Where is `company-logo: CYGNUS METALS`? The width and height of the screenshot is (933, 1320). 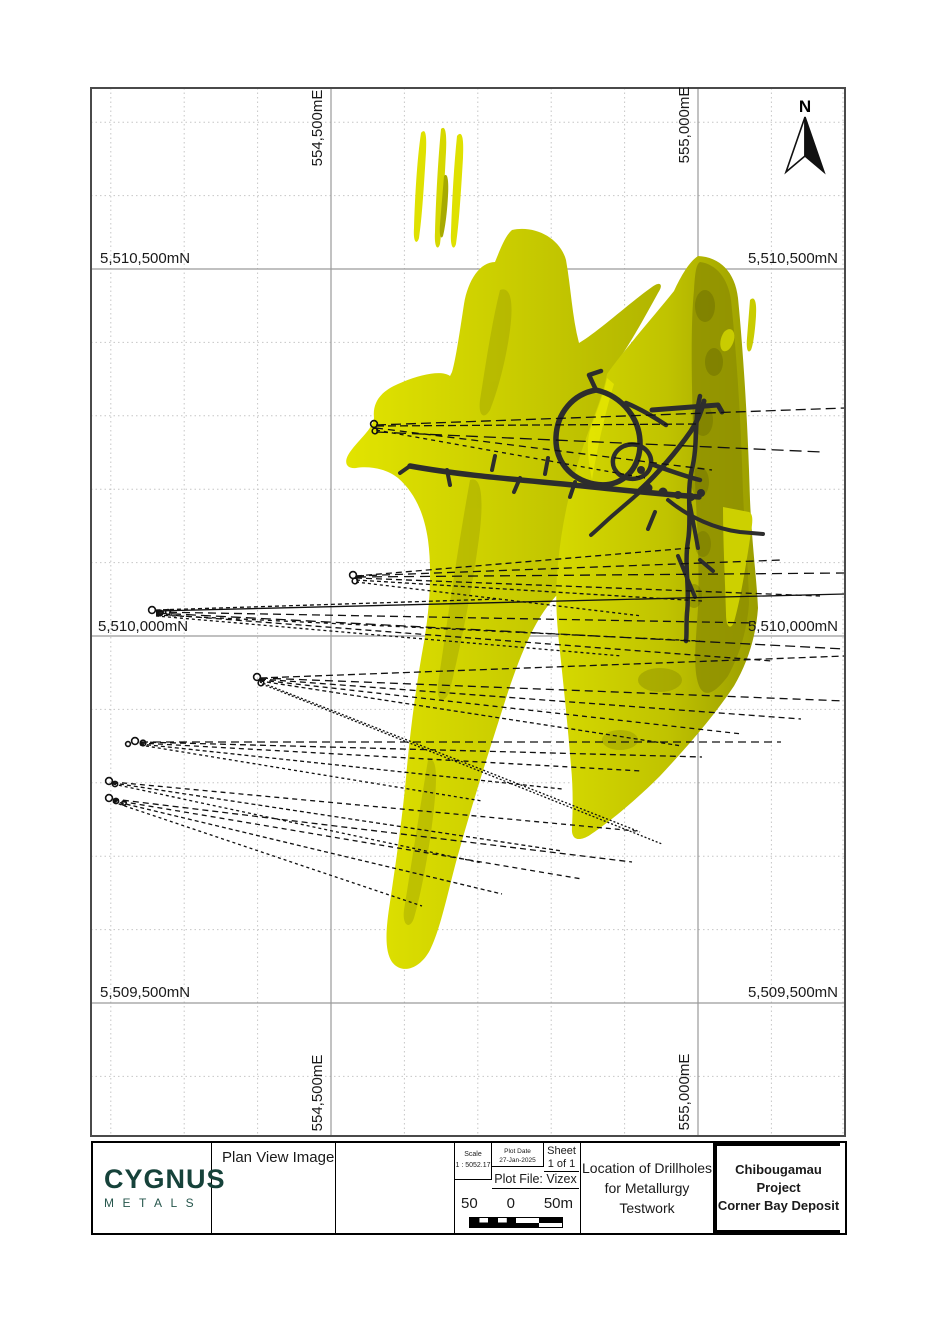 company-logo: CYGNUS METALS is located at coordinates (159, 1188).